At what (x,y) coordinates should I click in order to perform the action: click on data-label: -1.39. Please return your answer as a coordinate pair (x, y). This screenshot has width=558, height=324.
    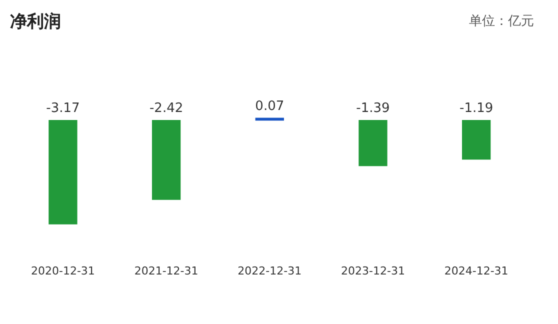
    Looking at the image, I should click on (373, 108).